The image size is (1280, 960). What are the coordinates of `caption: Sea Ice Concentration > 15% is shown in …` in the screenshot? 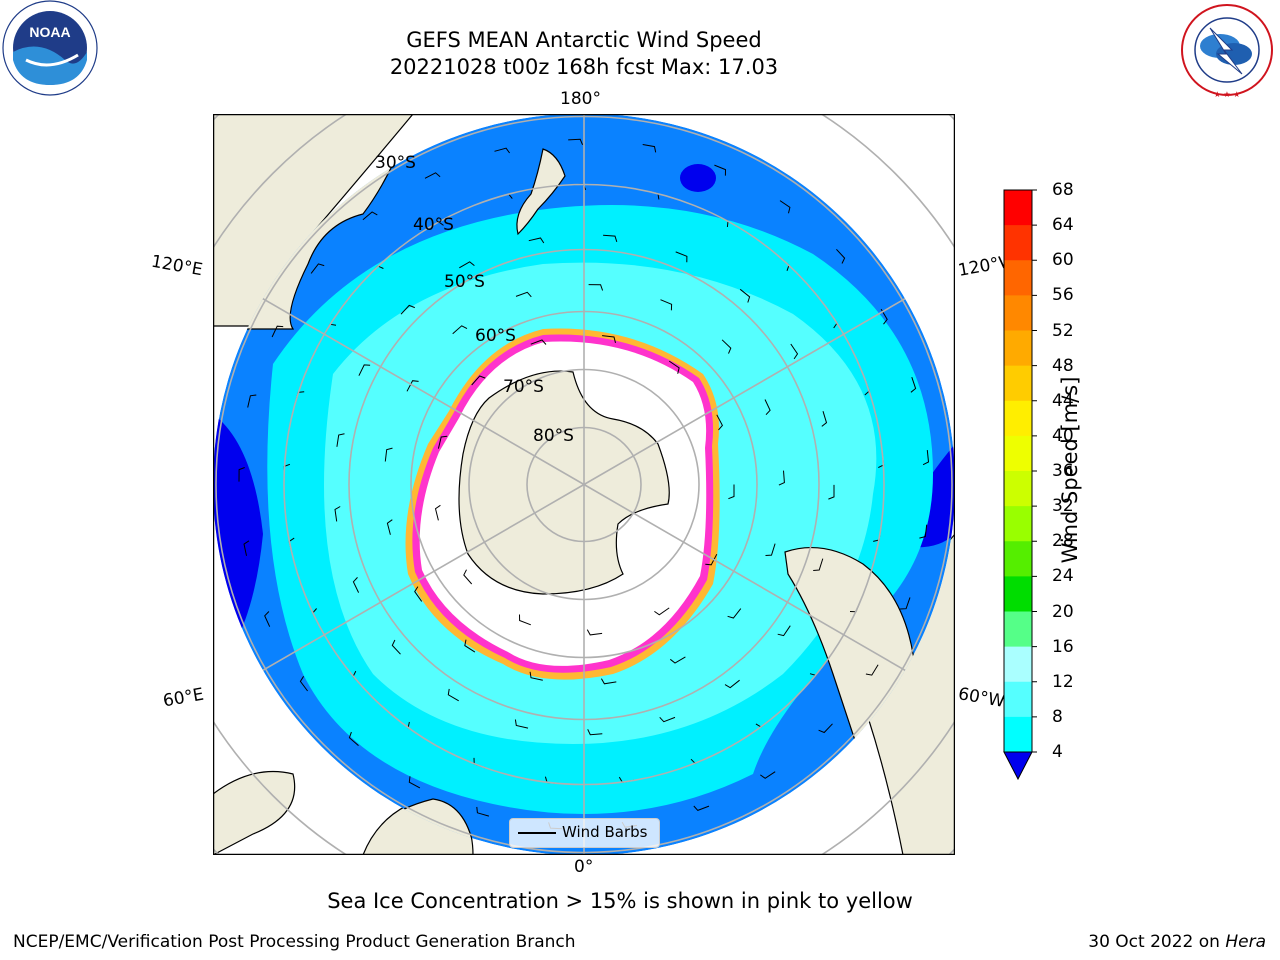 It's located at (620, 901).